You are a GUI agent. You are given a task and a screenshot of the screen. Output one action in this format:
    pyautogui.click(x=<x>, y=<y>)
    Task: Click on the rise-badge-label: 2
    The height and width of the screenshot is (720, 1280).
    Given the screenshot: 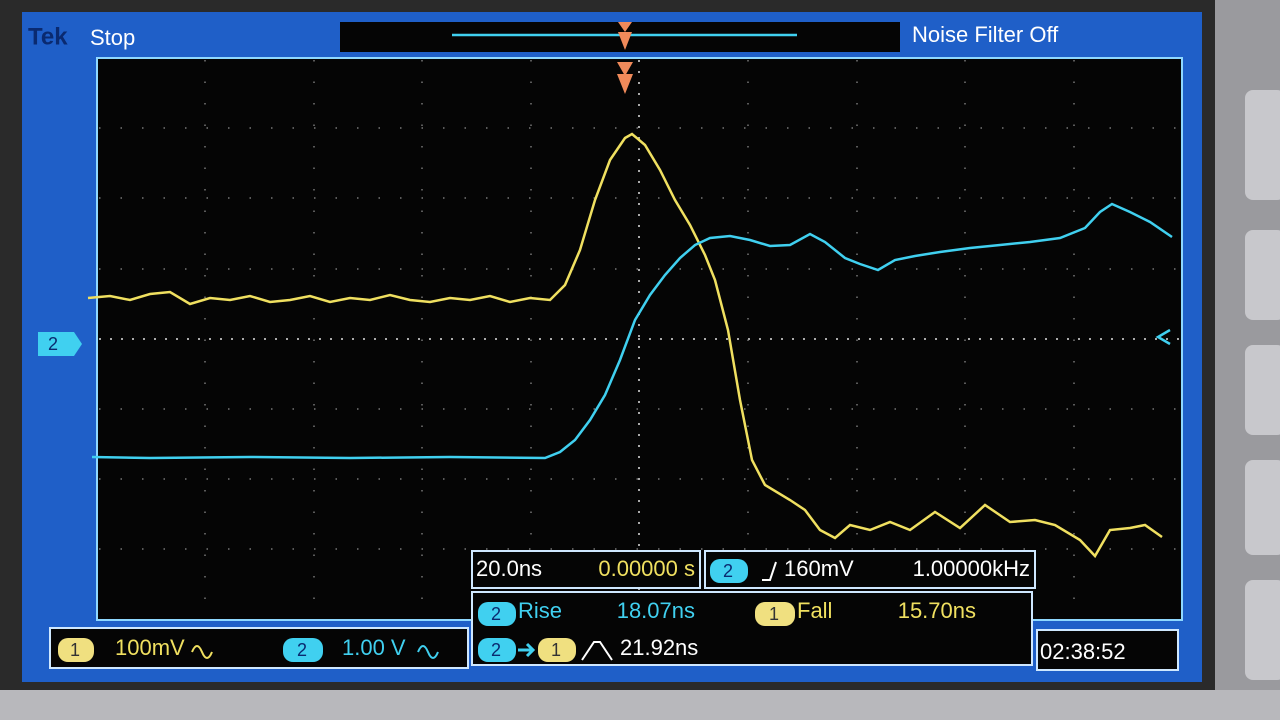 What is the action you would take?
    pyautogui.click(x=496, y=614)
    